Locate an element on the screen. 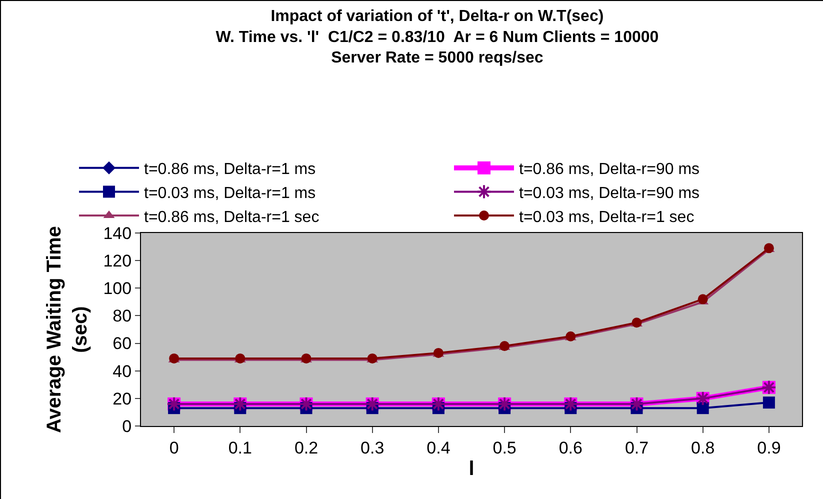  x-tick-label: 0.5 is located at coordinates (504, 448).